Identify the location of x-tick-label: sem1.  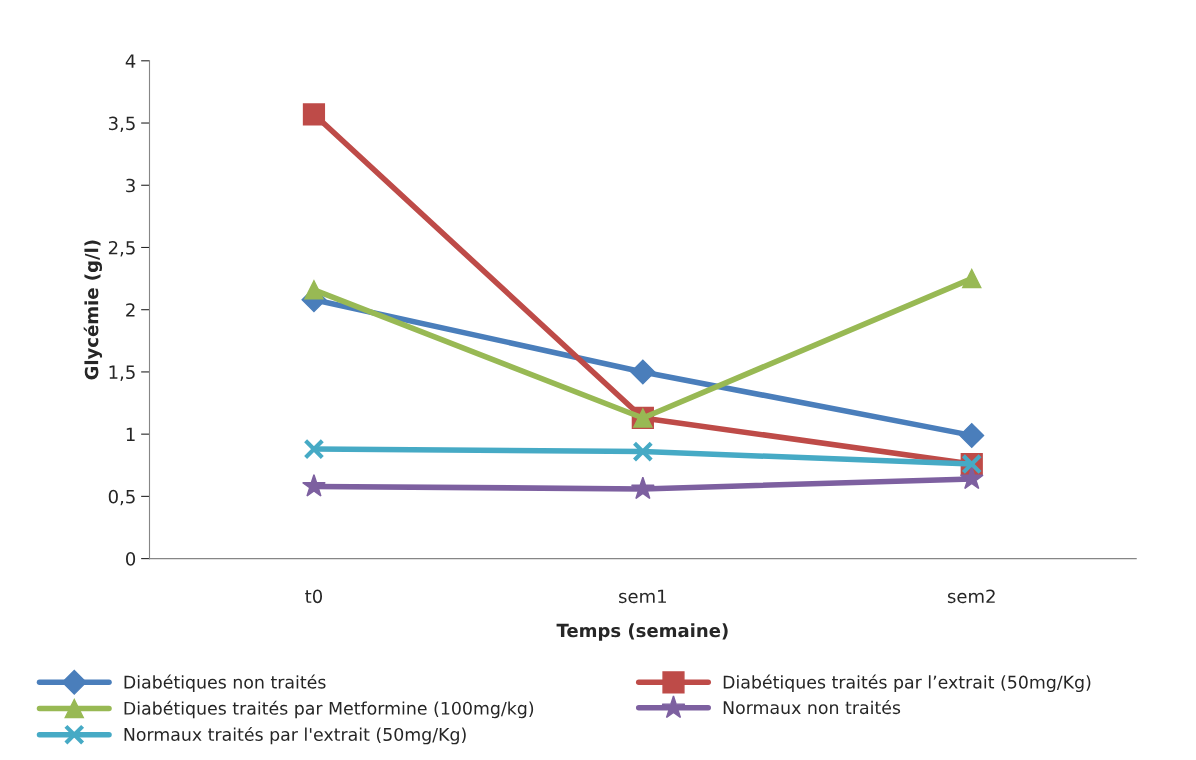
(642, 596).